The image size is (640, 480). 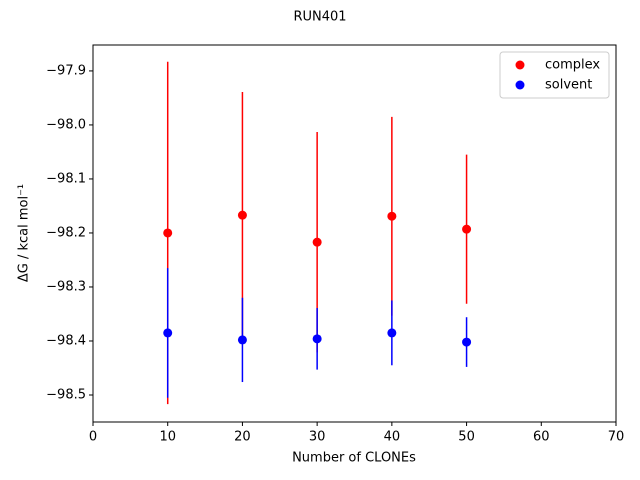 I want to click on y-tick-label: −98.2, so click(x=66, y=232).